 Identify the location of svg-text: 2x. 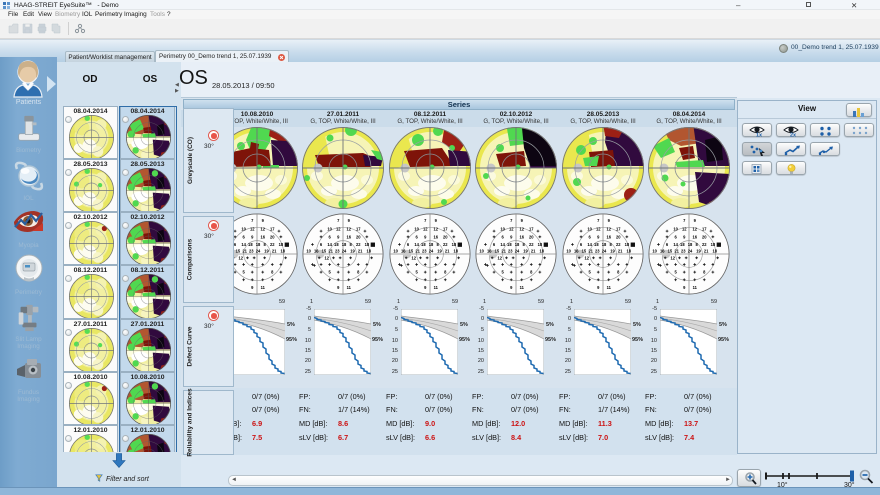
(793, 135).